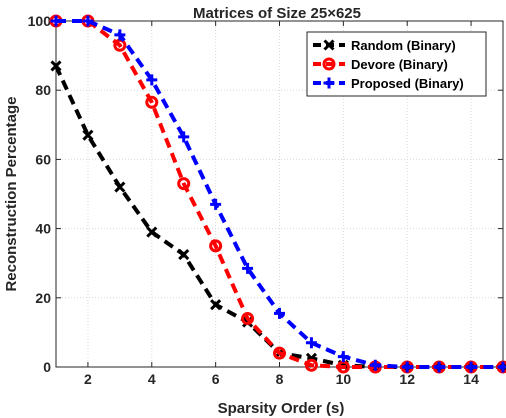 Image resolution: width=506 pixels, height=418 pixels. What do you see at coordinates (40, 21) in the screenshot?
I see `y-tick-label: 100` at bounding box center [40, 21].